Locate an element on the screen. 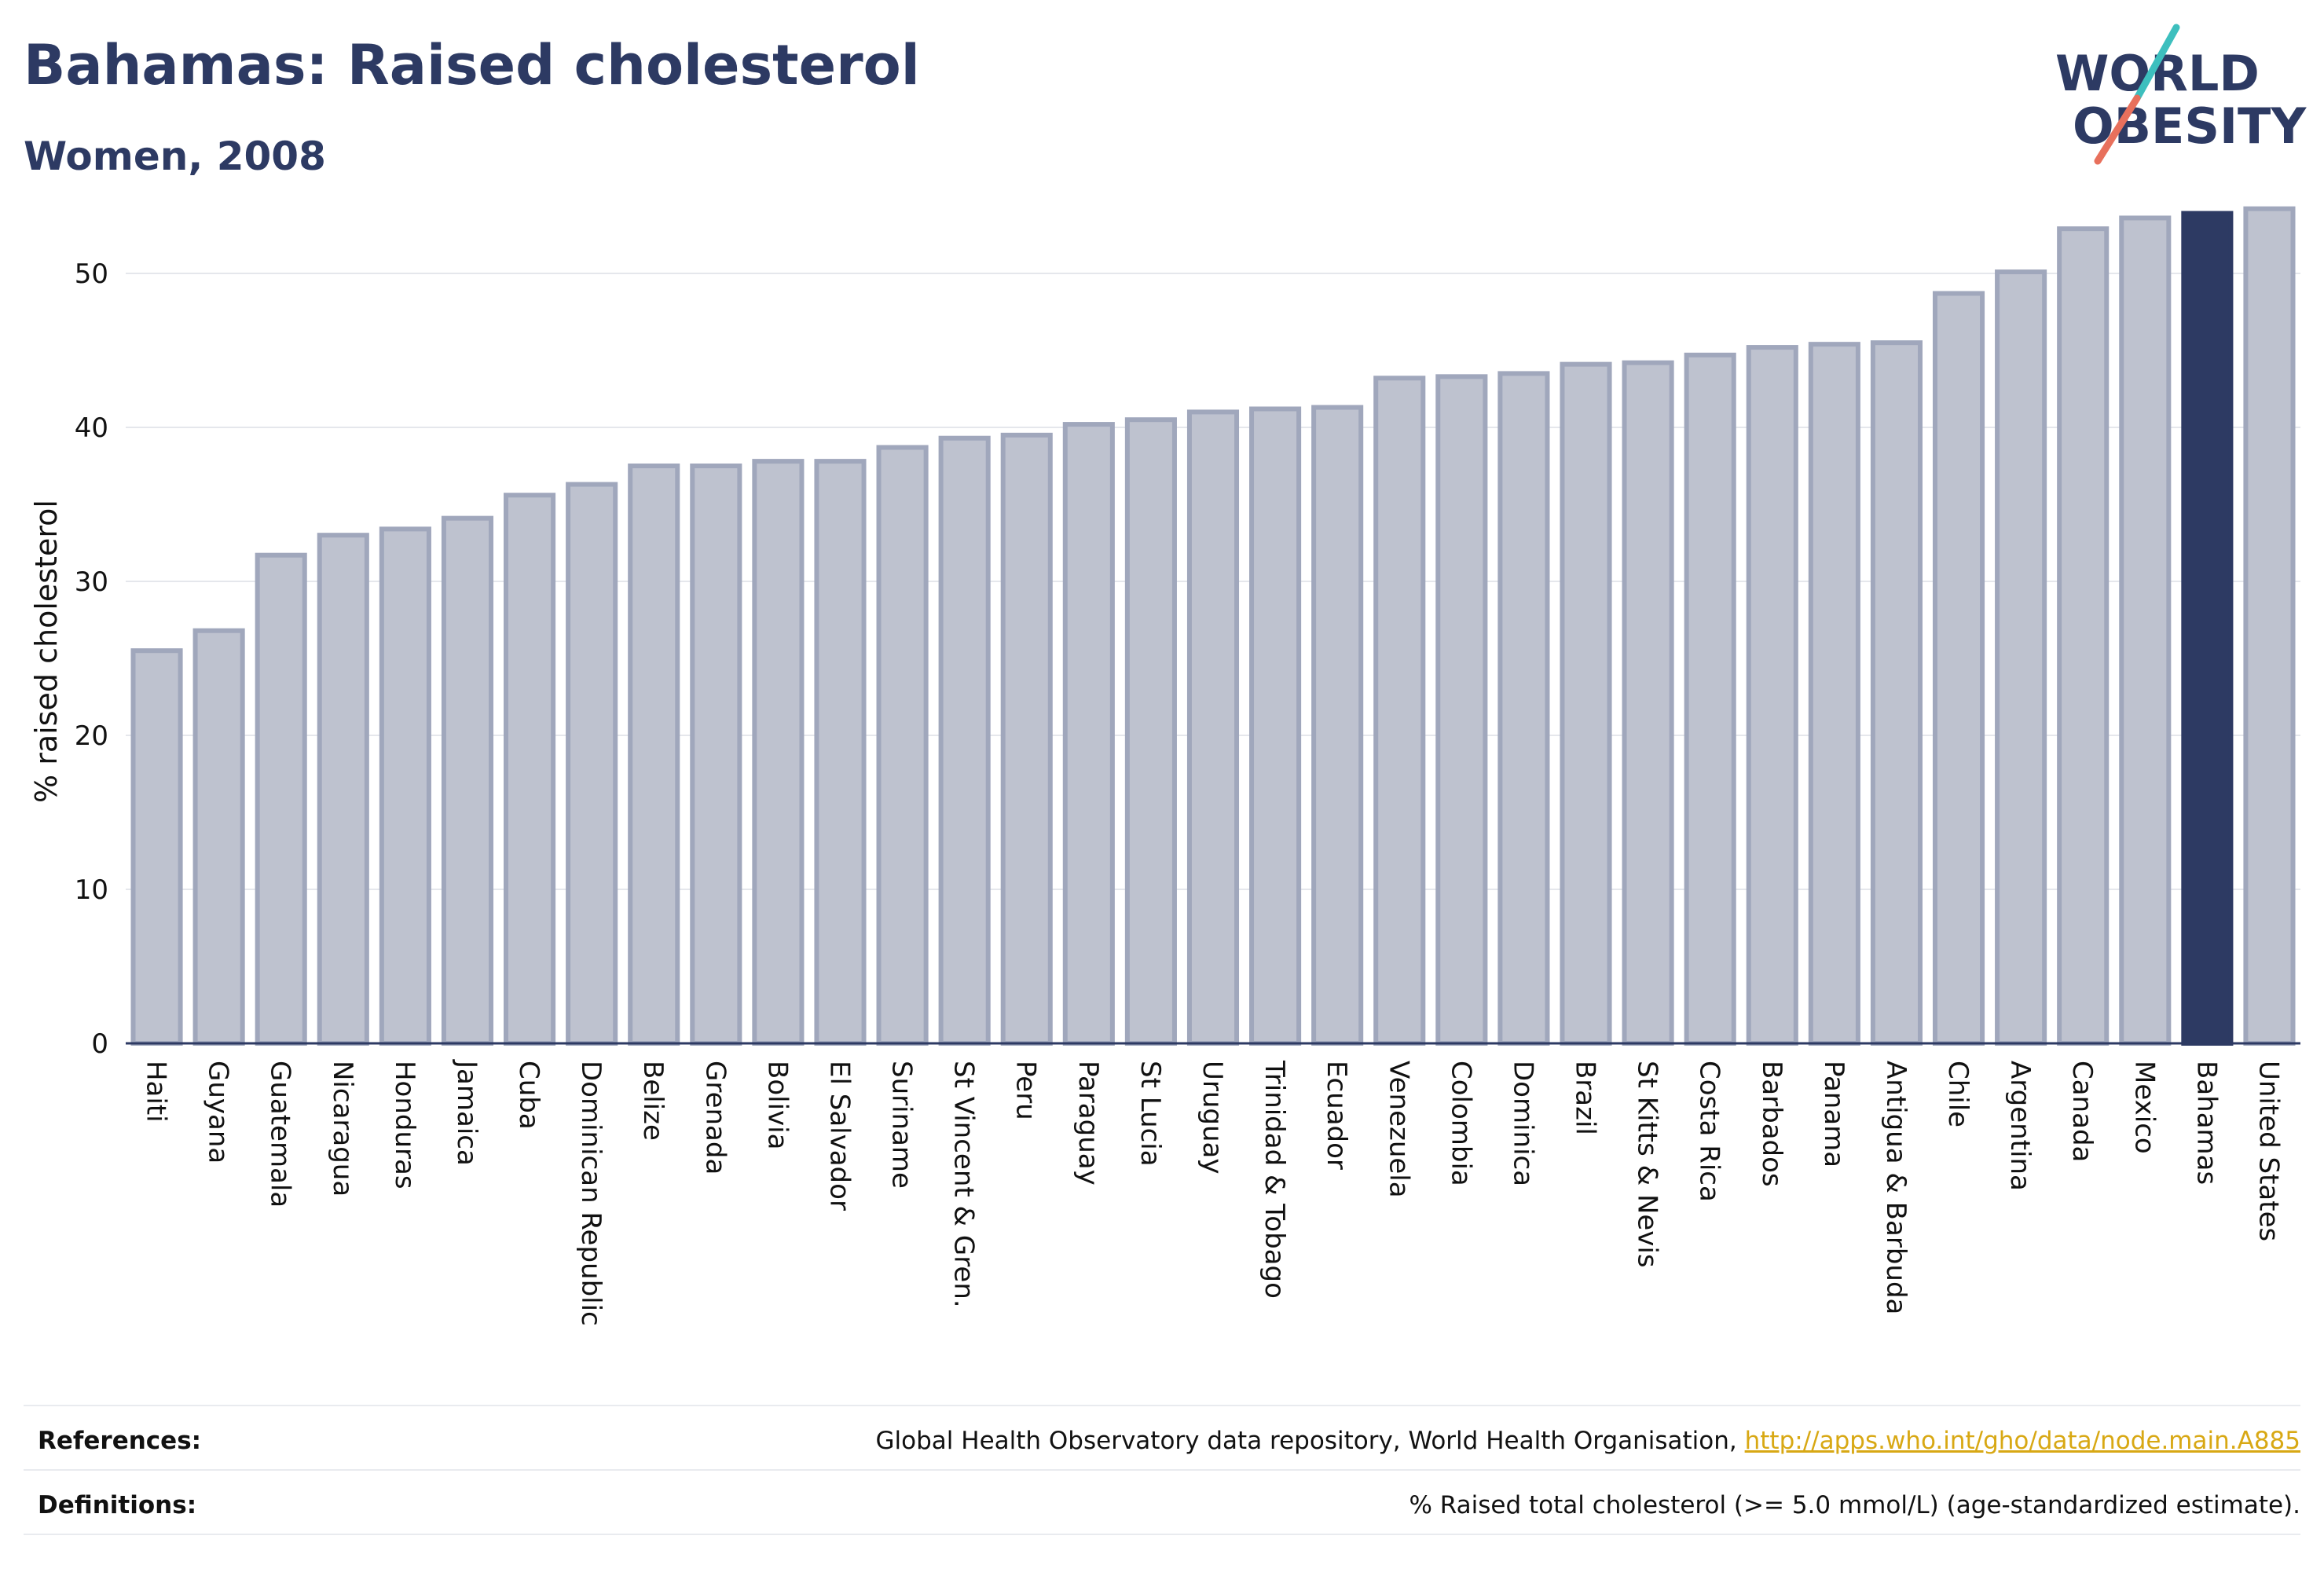 The width and height of the screenshot is (2324, 1576). y-tick-label: 50 is located at coordinates (91, 274).